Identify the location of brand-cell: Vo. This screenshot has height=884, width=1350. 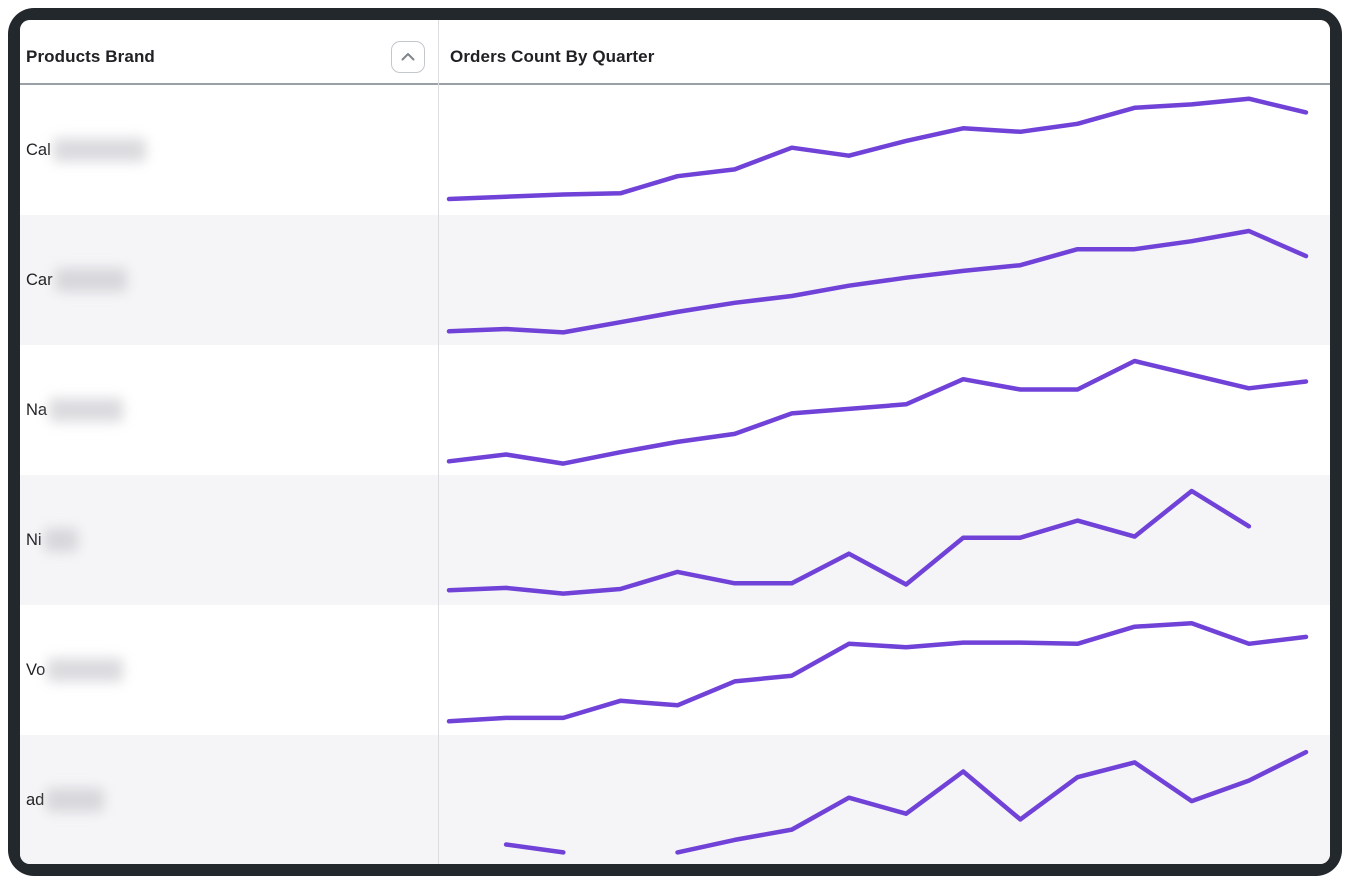
(229, 670).